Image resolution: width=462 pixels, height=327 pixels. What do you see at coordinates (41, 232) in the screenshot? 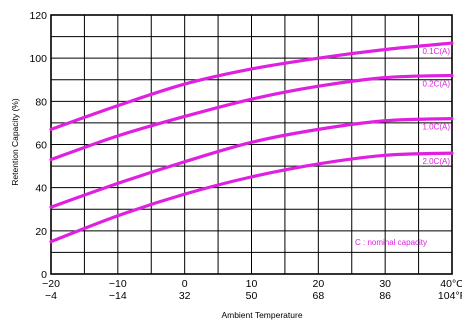
I see `y-tick-label: 20` at bounding box center [41, 232].